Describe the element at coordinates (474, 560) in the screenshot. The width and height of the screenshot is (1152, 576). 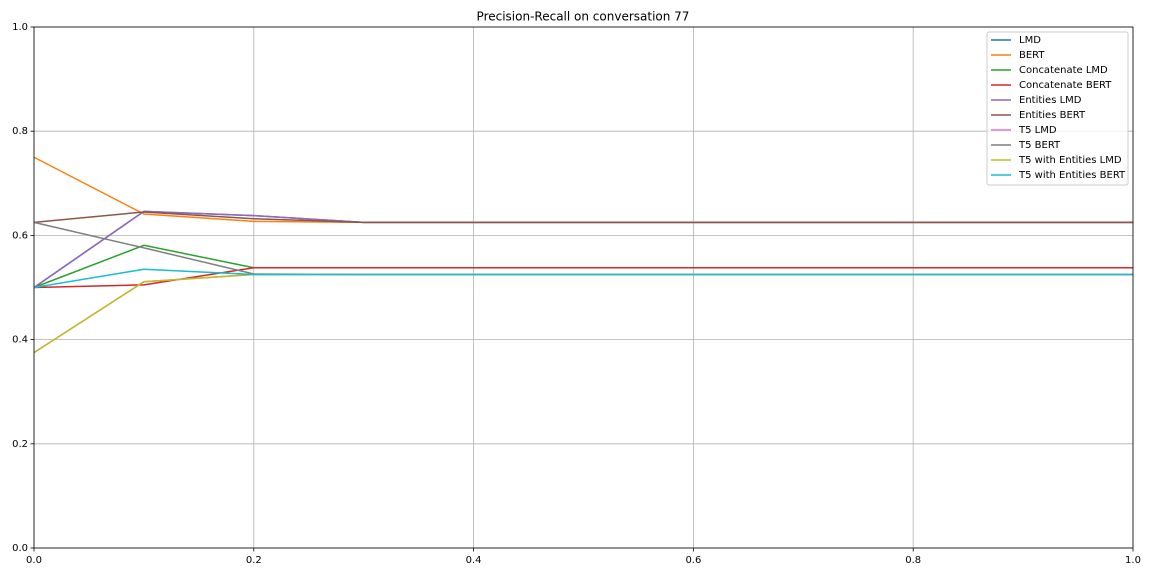
I see `x-tick-label: 0.4` at that location.